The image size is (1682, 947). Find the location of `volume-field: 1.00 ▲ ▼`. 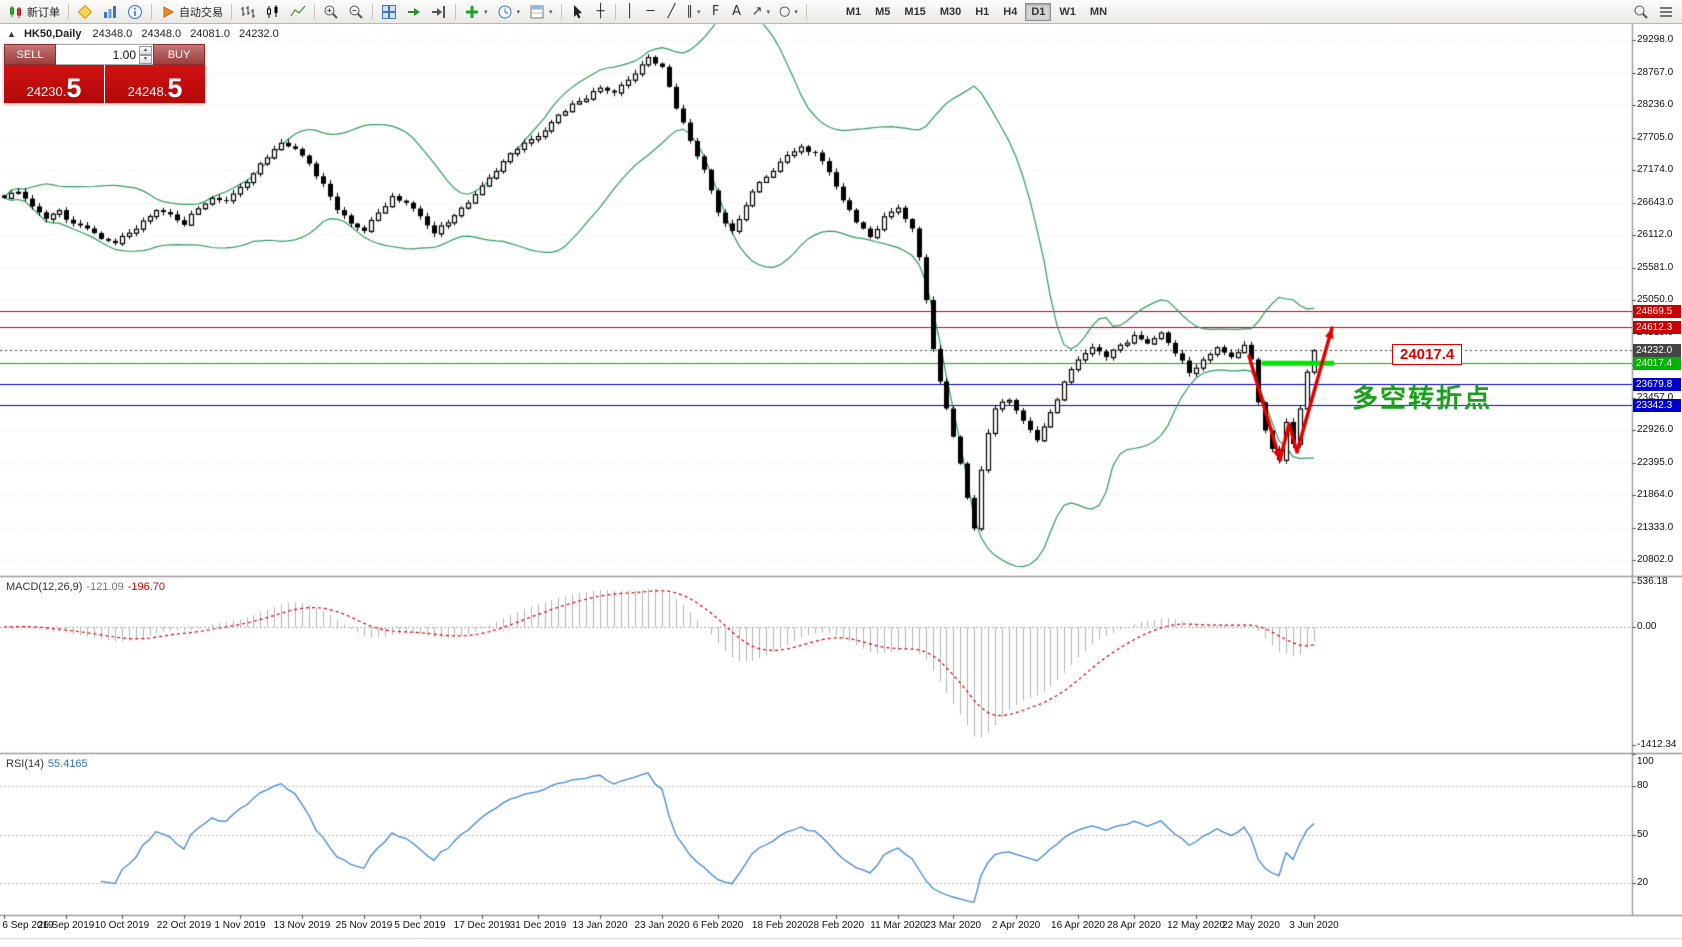

volume-field: 1.00 ▲ ▼ is located at coordinates (104, 54).